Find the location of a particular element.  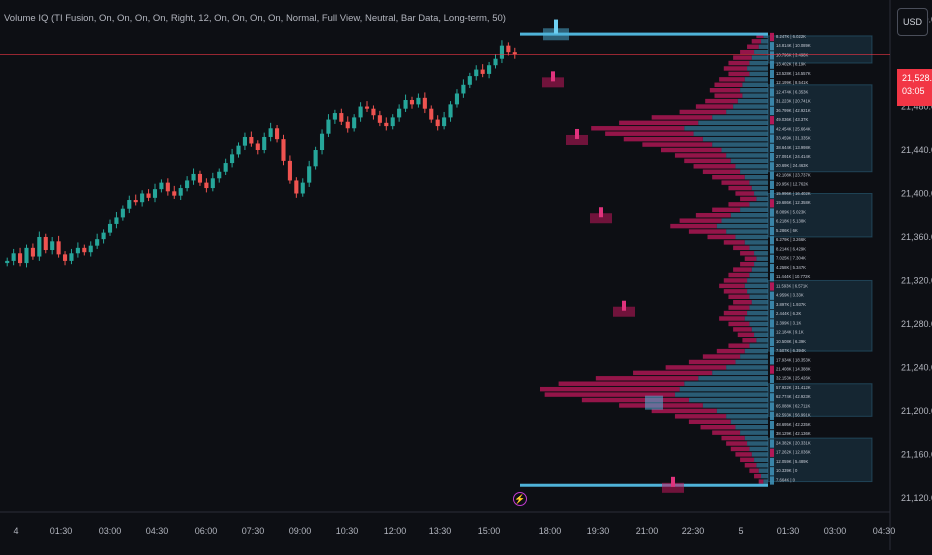

lightning-icon: ⚡ is located at coordinates (520, 499).